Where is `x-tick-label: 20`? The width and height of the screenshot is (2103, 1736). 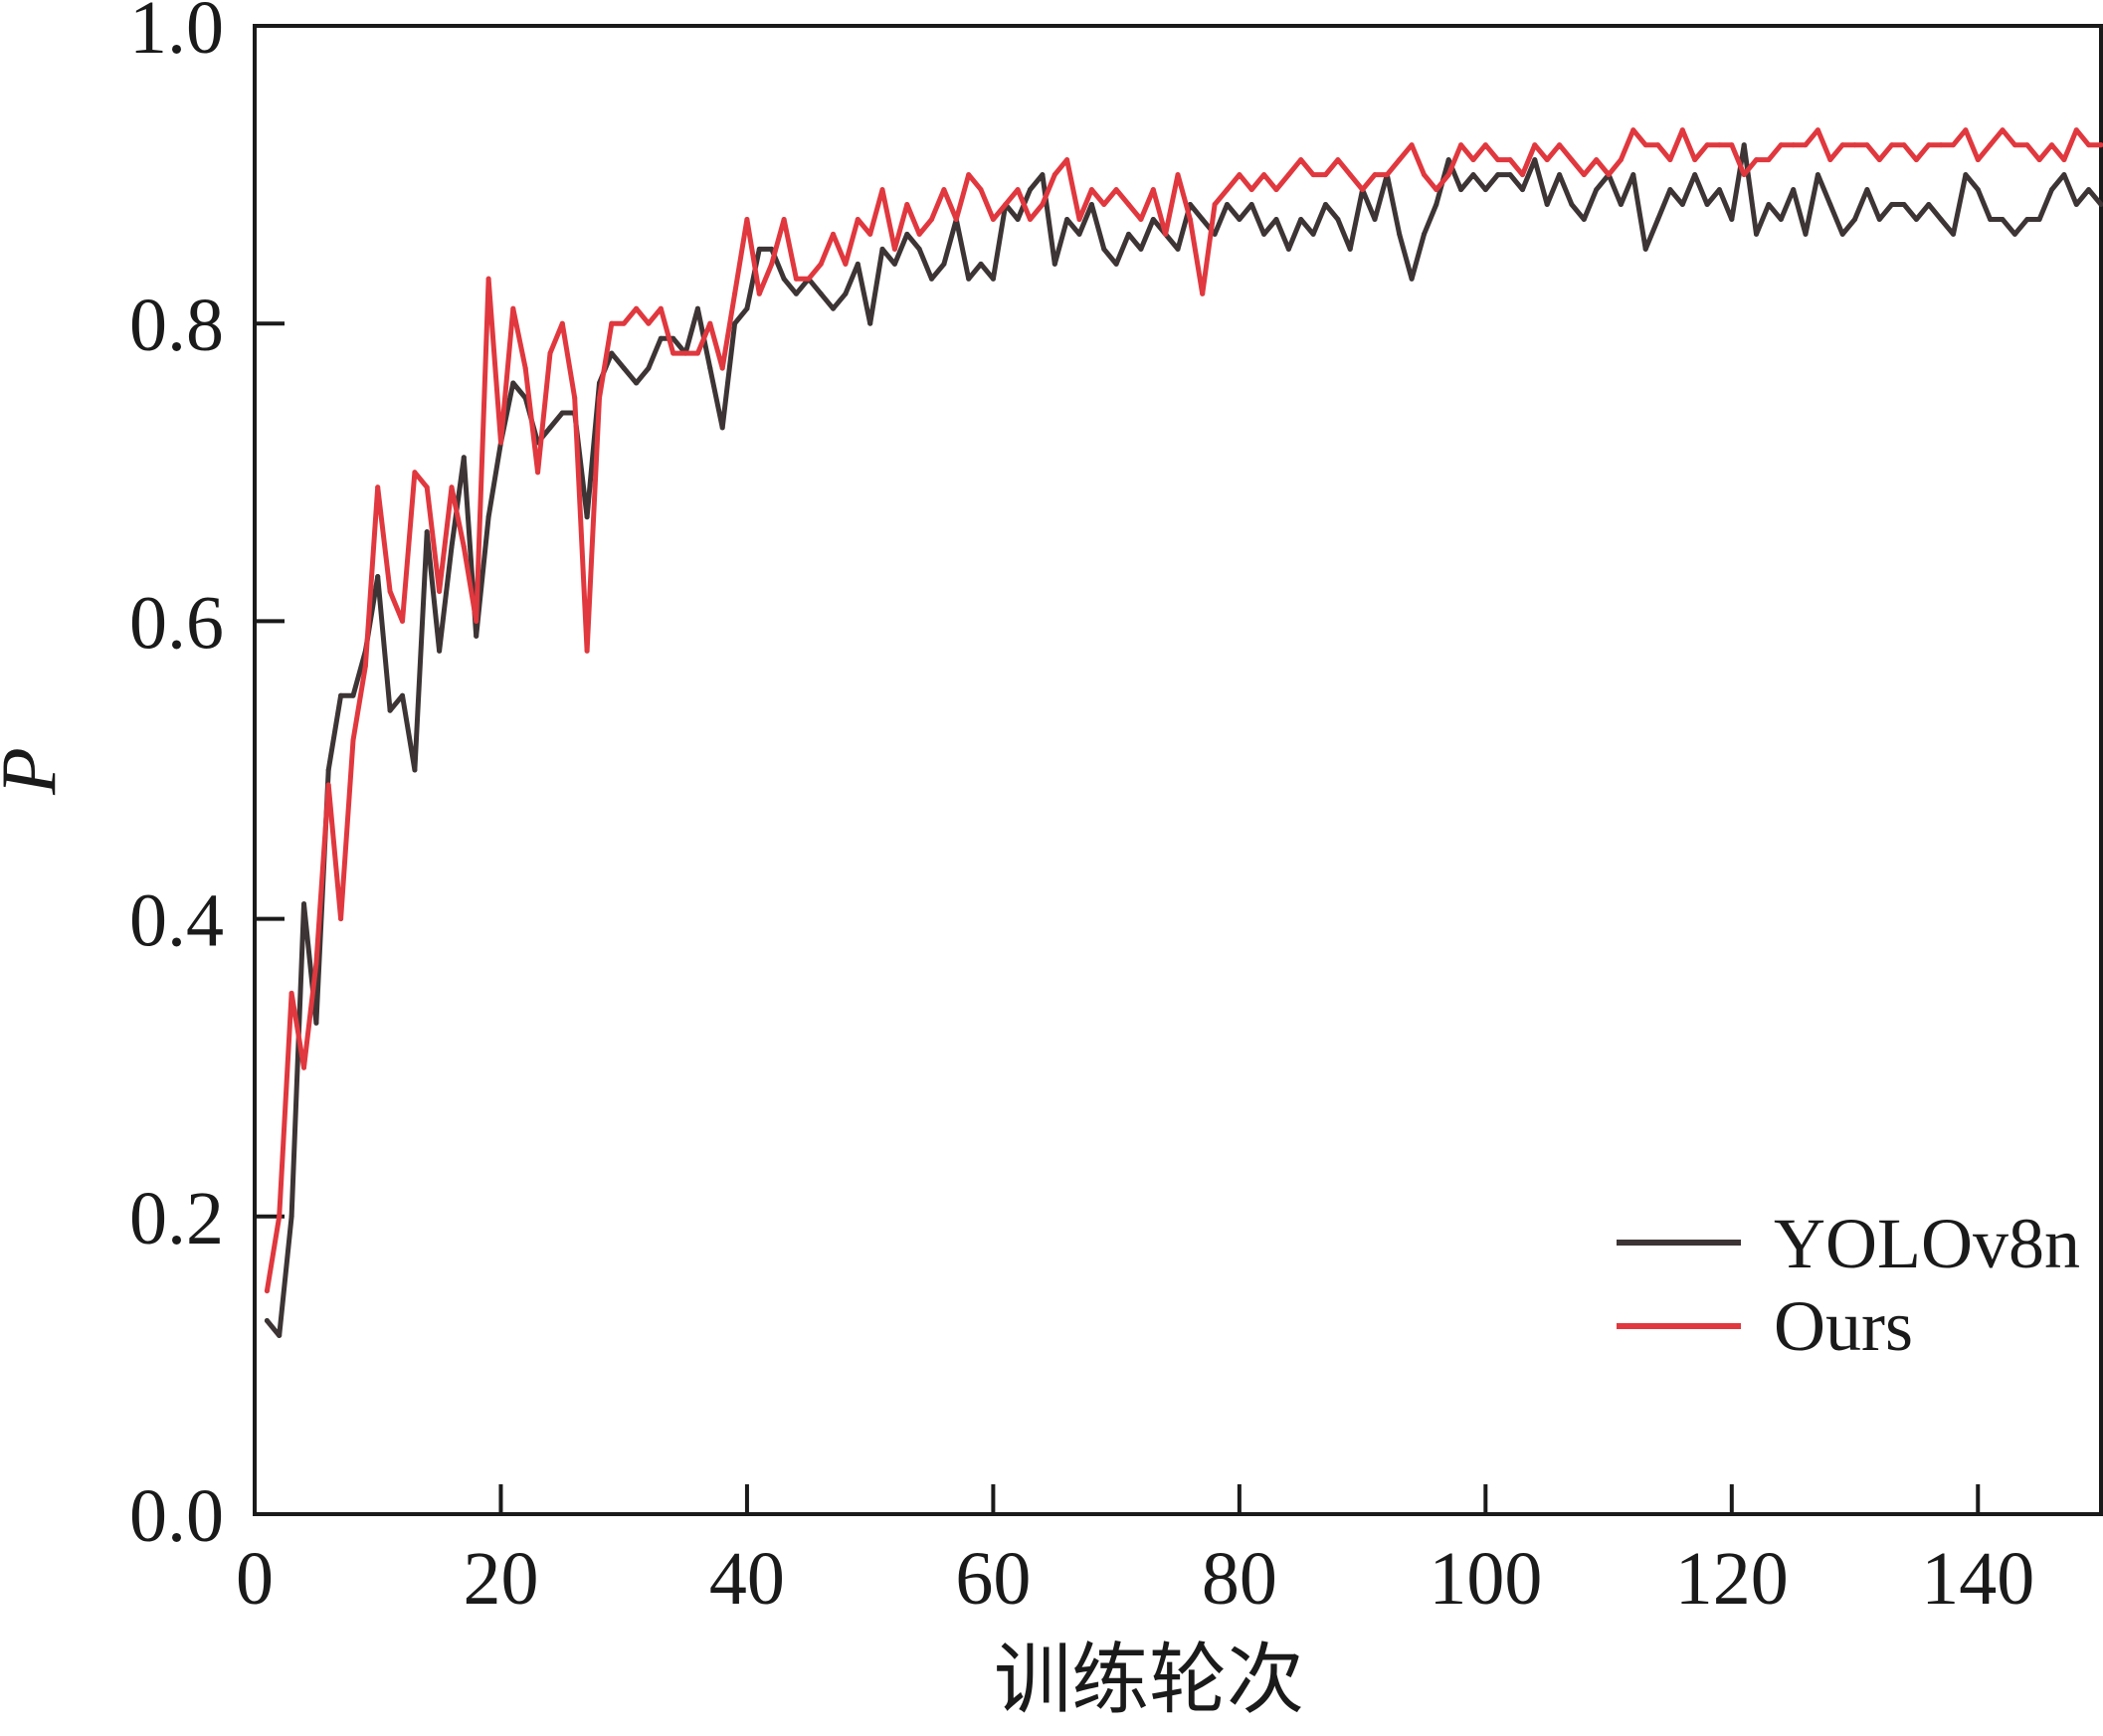 x-tick-label: 20 is located at coordinates (501, 1579).